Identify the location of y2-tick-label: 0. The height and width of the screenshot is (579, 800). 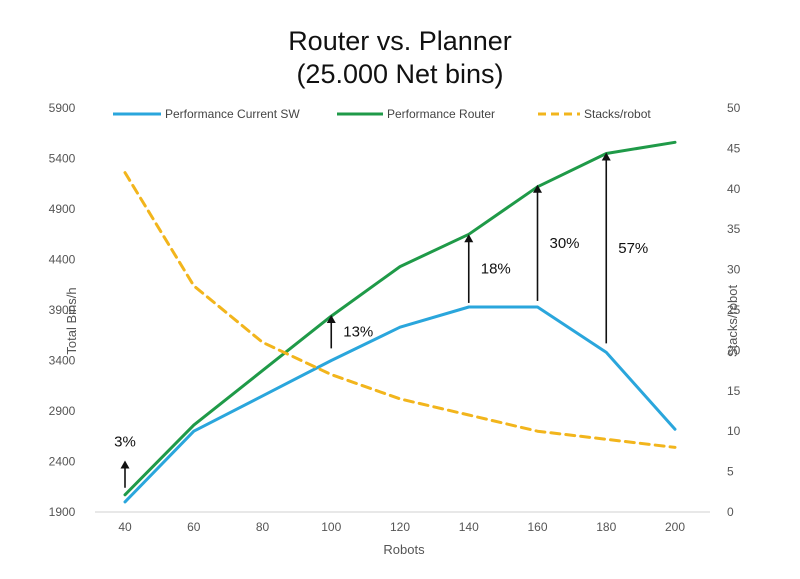
(730, 512).